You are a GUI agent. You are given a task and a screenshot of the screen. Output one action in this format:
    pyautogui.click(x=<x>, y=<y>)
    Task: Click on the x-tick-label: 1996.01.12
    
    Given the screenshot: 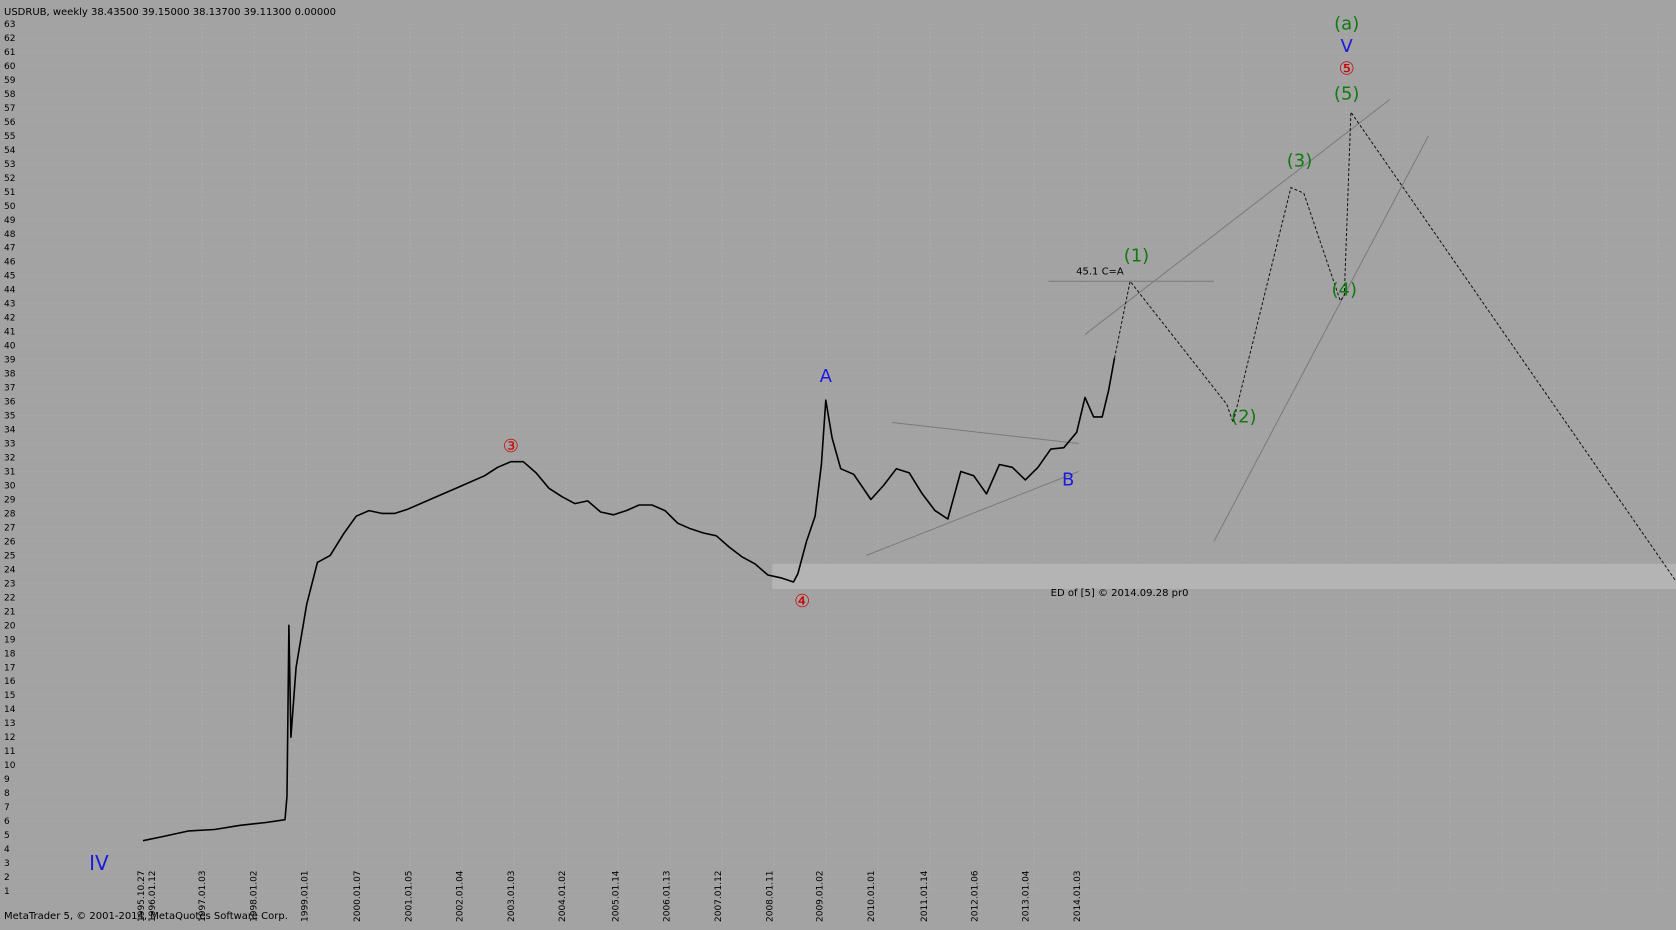 What is the action you would take?
    pyautogui.click(x=153, y=896)
    